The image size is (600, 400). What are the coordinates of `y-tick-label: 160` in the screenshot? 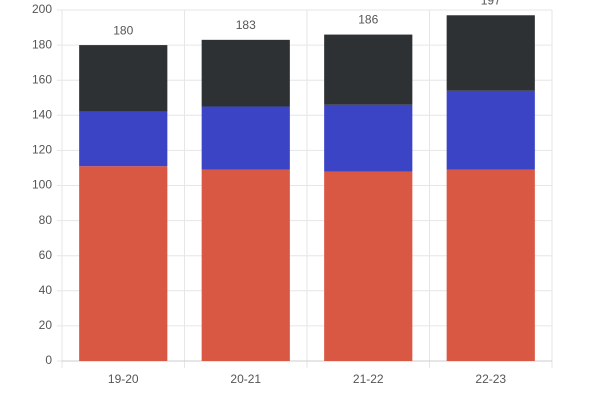 It's located at (42, 79).